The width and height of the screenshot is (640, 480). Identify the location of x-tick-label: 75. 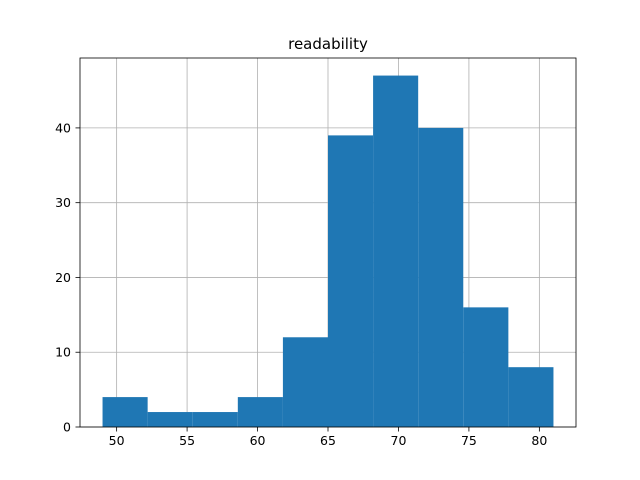
(469, 440).